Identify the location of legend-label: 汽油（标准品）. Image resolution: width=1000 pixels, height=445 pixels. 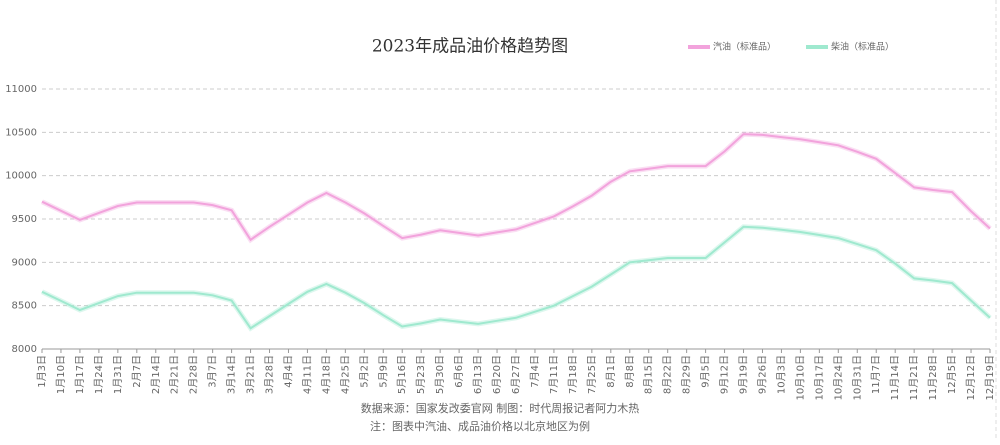
(744, 47).